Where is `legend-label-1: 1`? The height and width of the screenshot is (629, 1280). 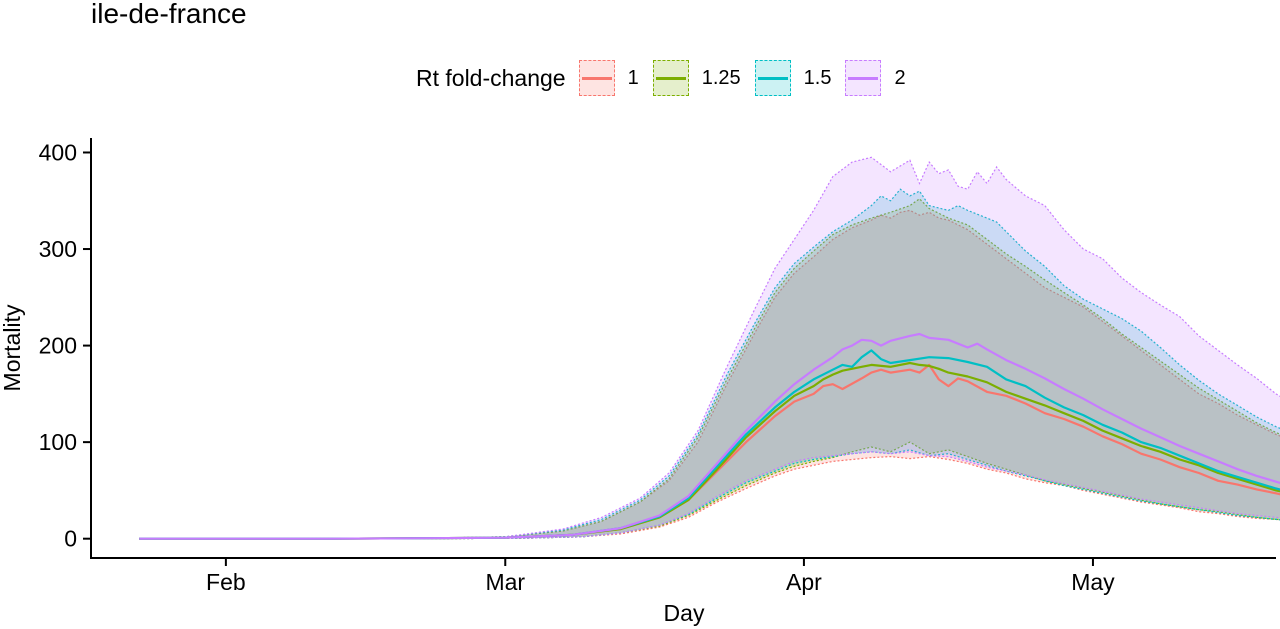
legend-label-1: 1 is located at coordinates (633, 77).